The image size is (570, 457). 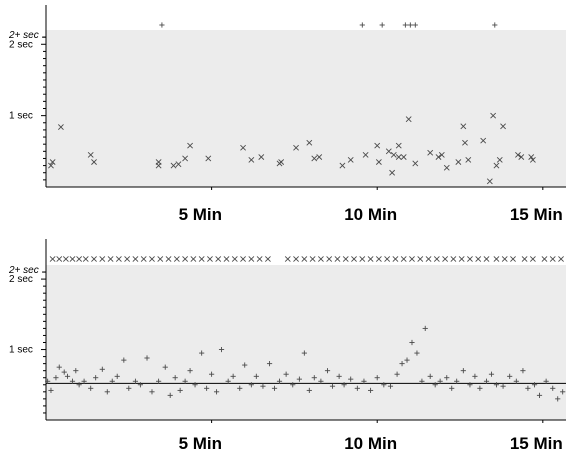 What do you see at coordinates (21, 279) in the screenshot?
I see `y-tick-label: 2 sec` at bounding box center [21, 279].